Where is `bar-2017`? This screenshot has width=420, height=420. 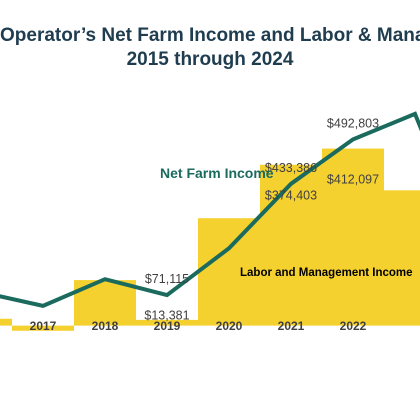 bar-2017 is located at coordinates (43, 328).